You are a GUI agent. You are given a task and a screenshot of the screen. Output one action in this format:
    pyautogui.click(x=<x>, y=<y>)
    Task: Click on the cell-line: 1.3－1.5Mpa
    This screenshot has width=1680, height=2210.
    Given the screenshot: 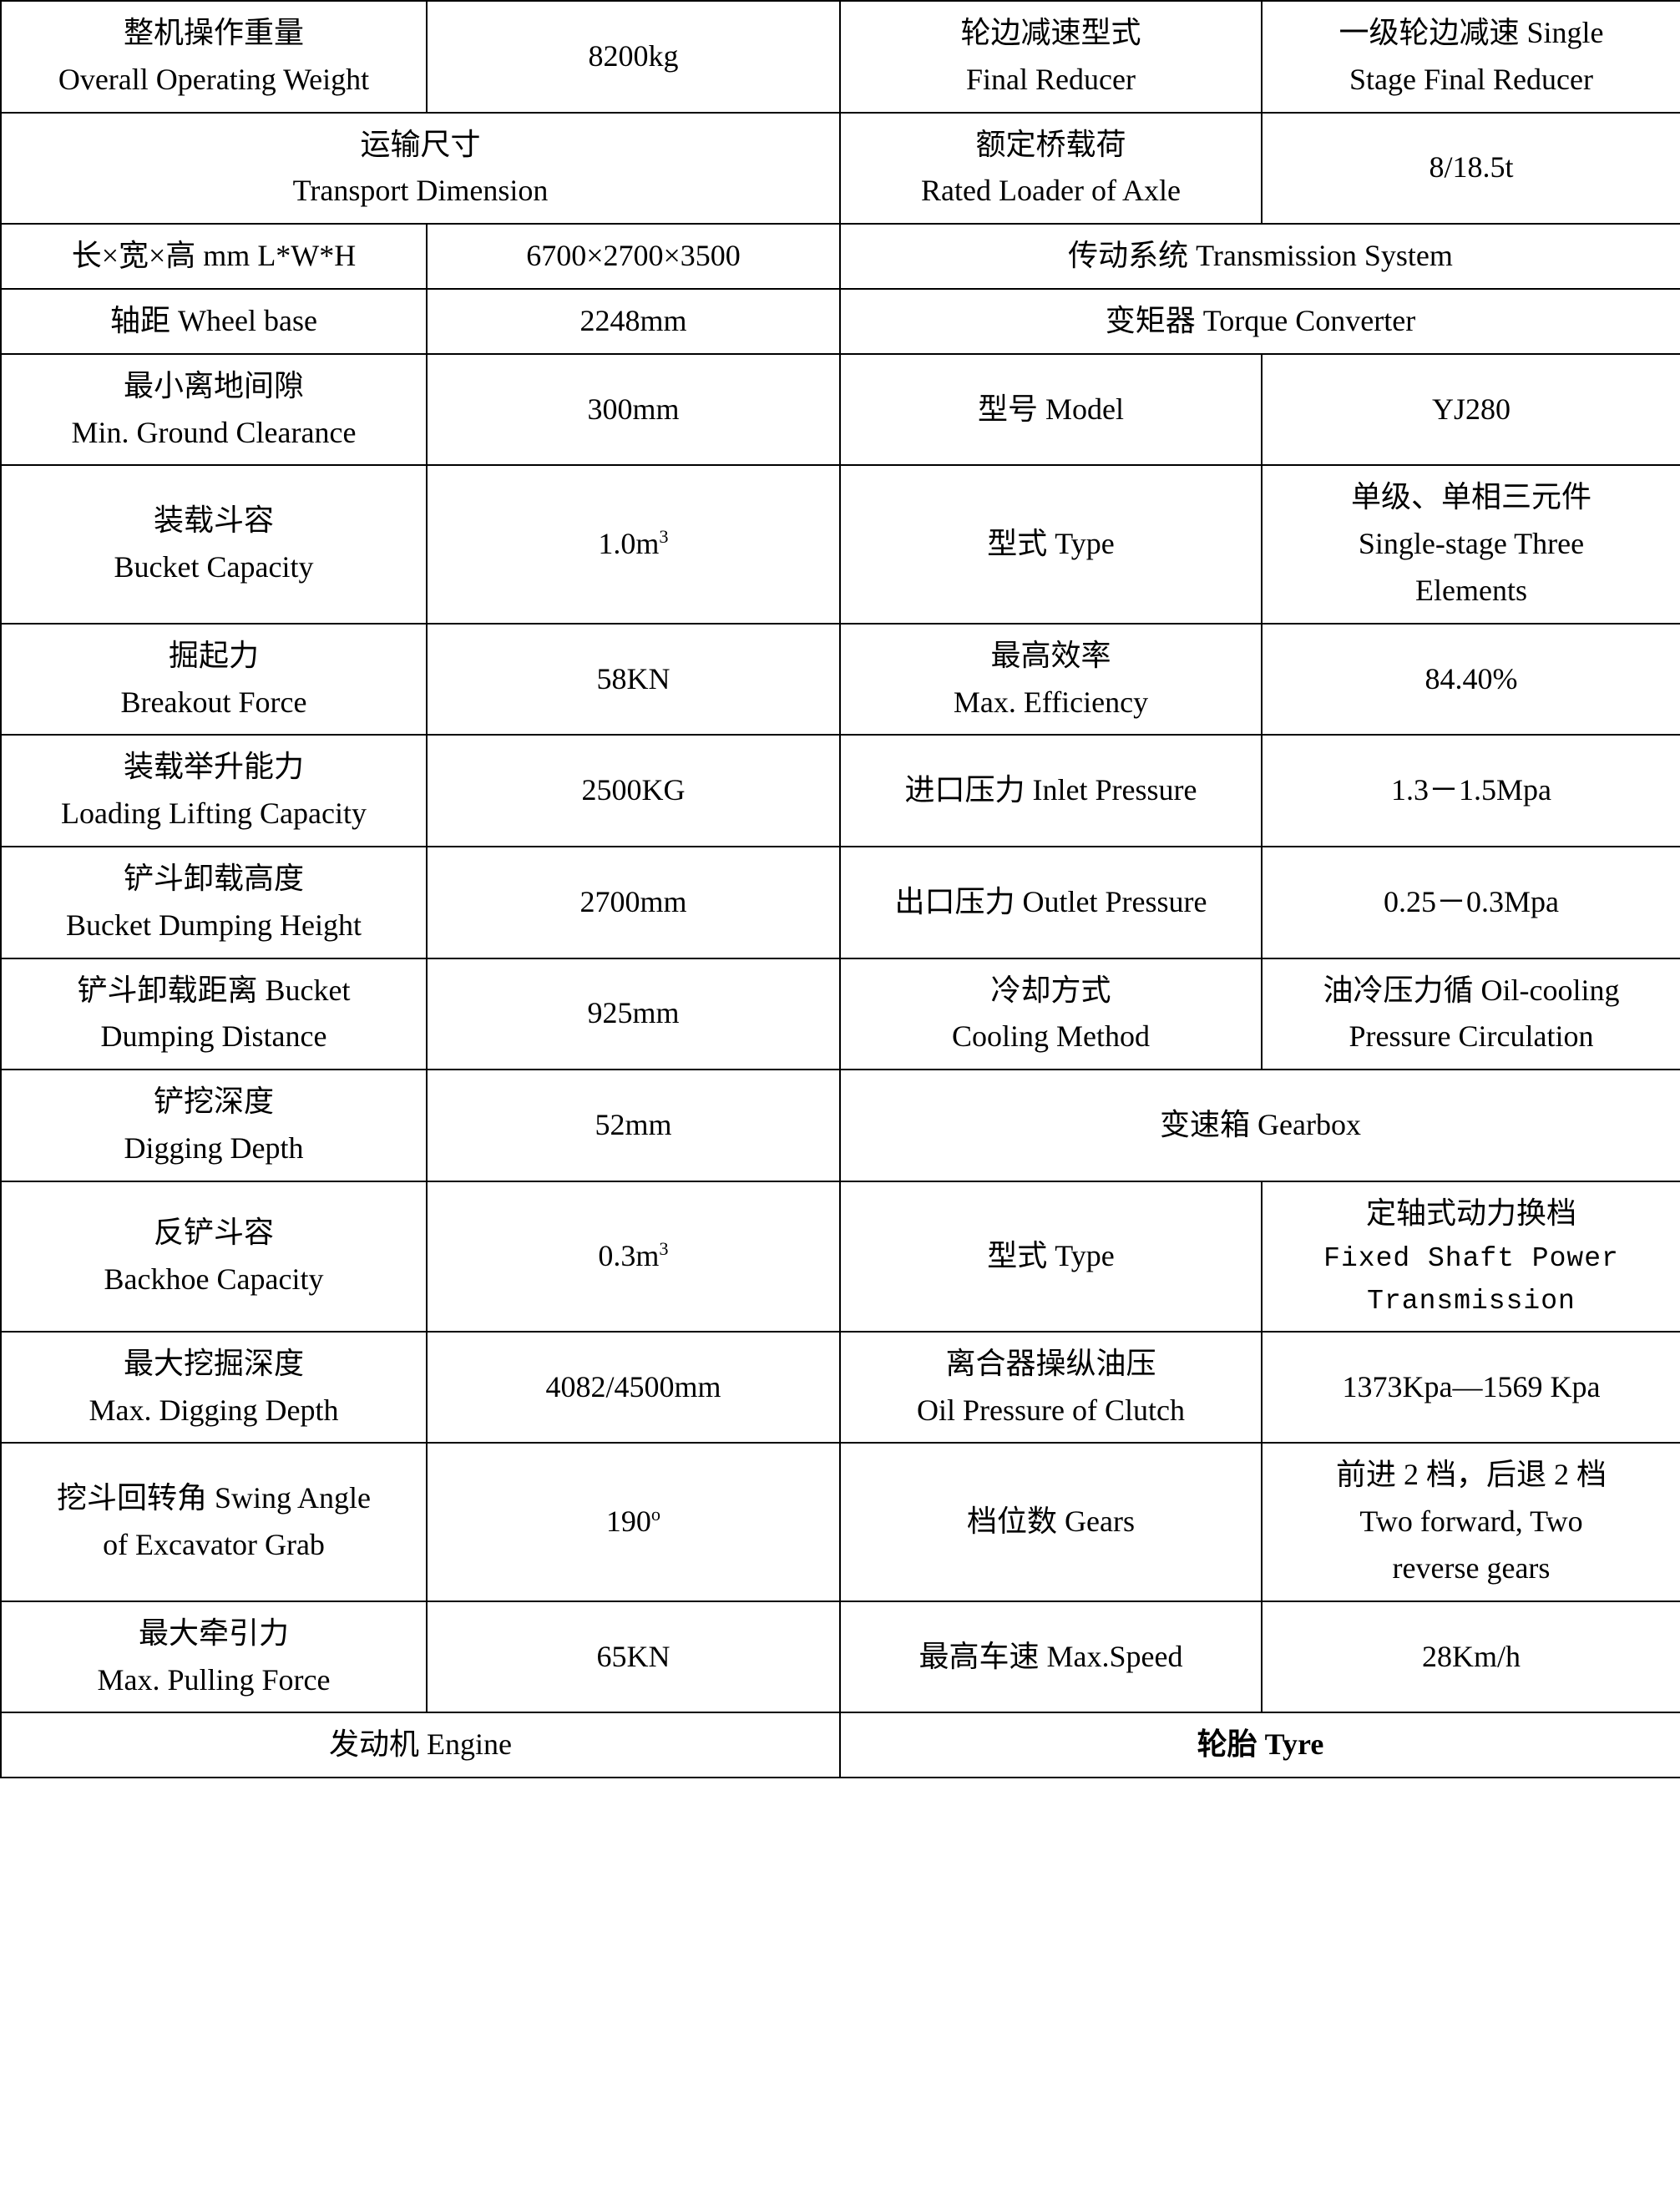 What is the action you would take?
    pyautogui.click(x=1471, y=790)
    